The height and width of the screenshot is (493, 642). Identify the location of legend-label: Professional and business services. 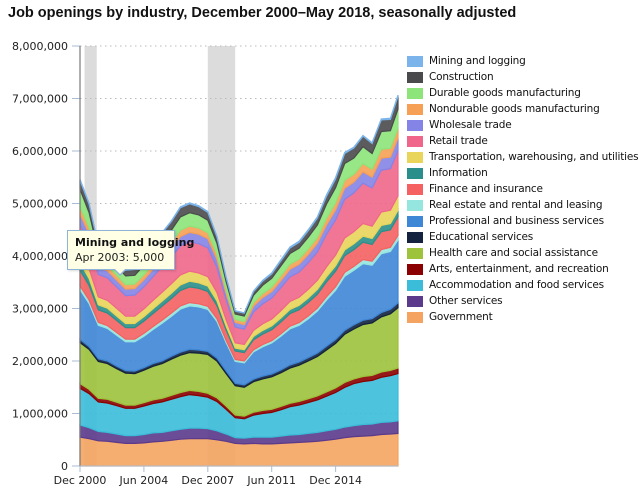
(516, 221).